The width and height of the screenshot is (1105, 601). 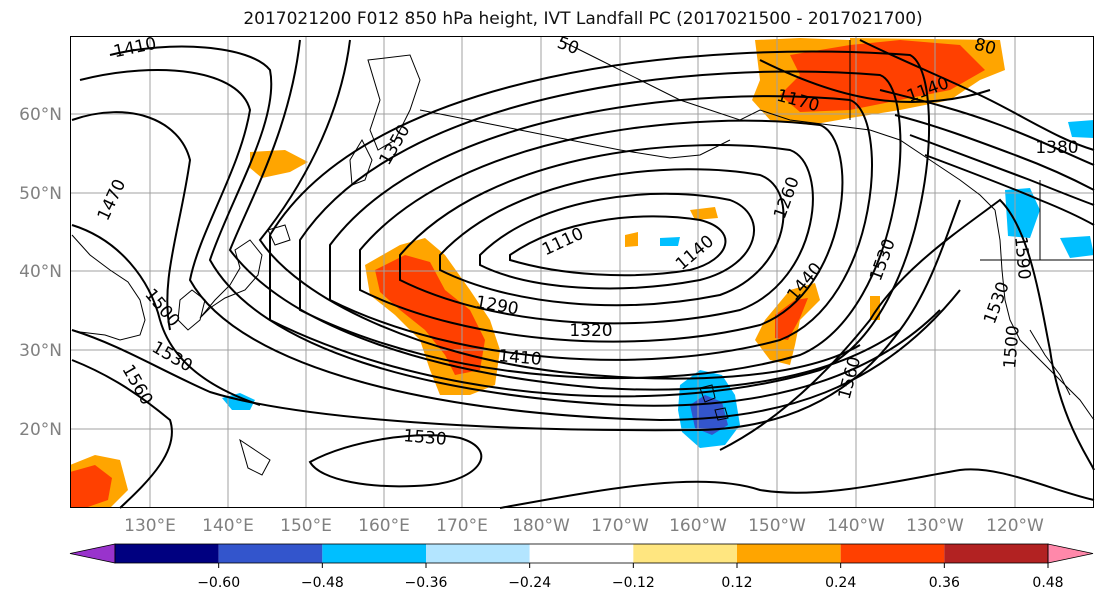 I want to click on lon-label: 180°W, so click(x=541, y=526).